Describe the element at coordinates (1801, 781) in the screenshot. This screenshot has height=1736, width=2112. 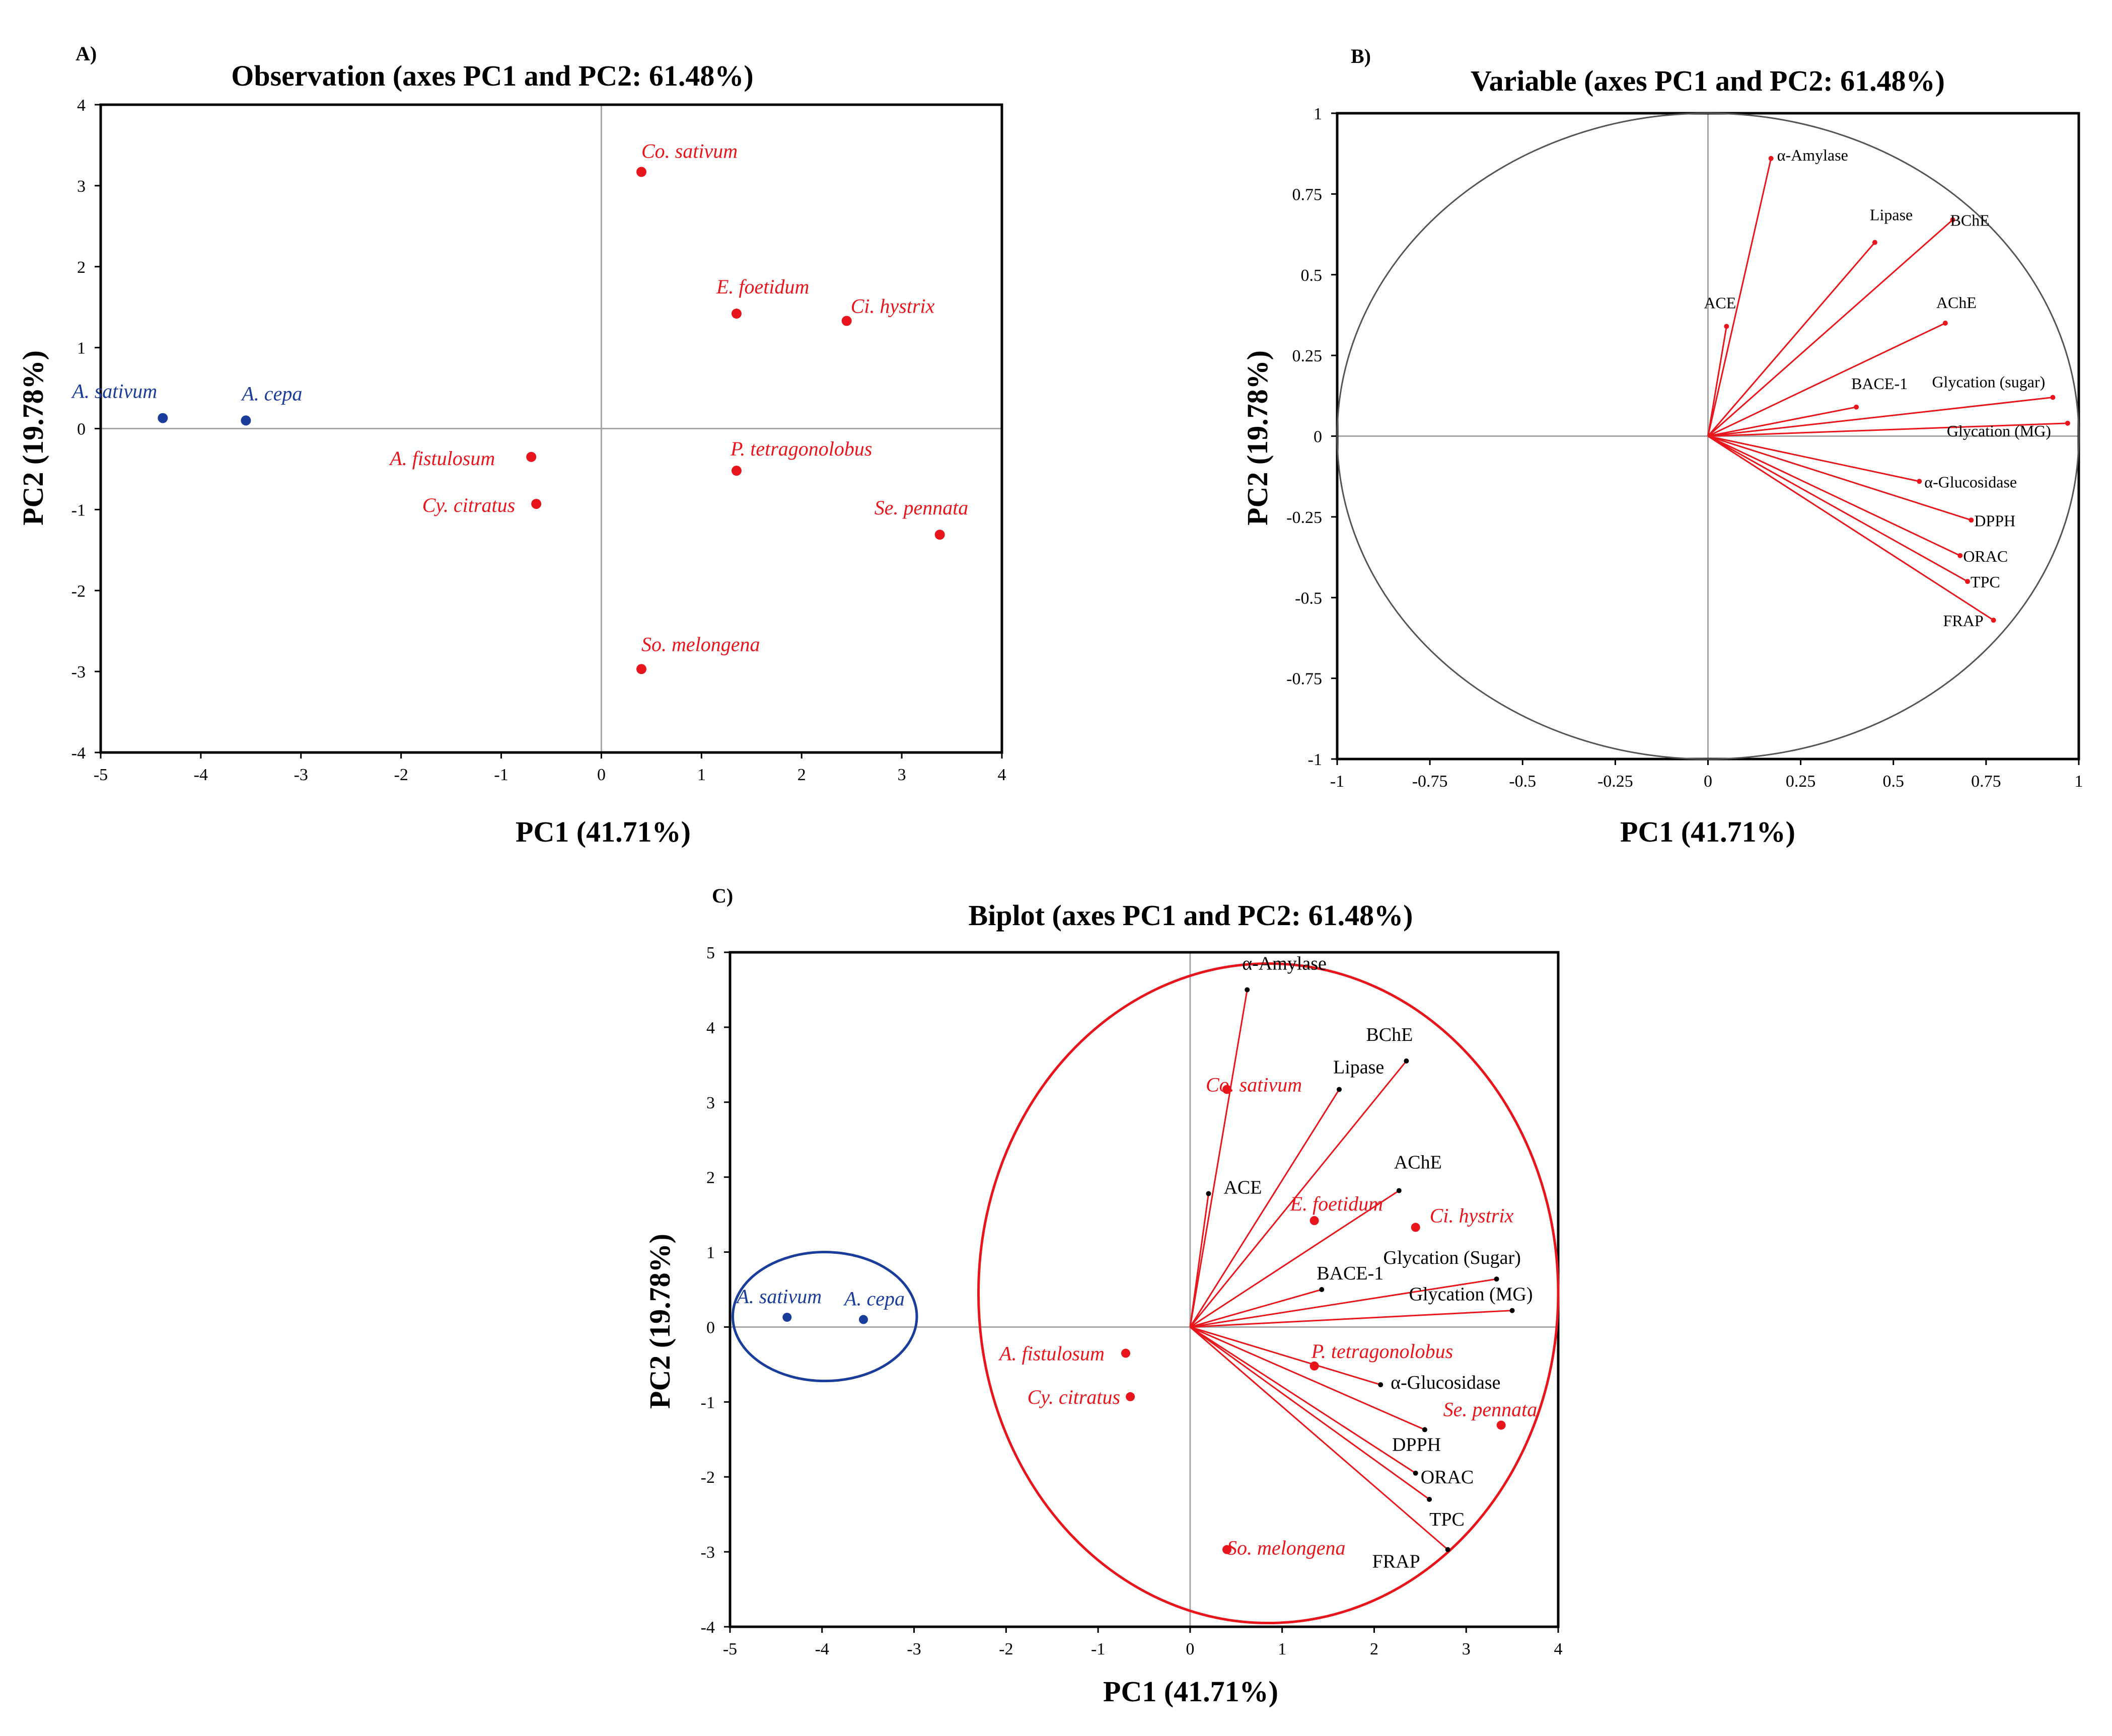
I see `b-x-tick-label: 0.25` at that location.